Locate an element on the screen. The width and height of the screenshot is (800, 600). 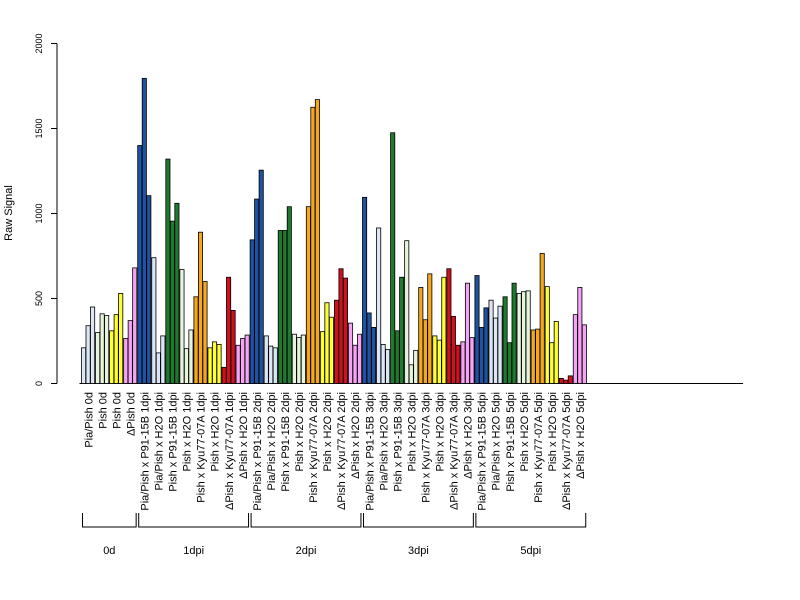
group-brackets: 0d 1dpi 2dpi 3dpi 5dpi is located at coordinates (334, 535).